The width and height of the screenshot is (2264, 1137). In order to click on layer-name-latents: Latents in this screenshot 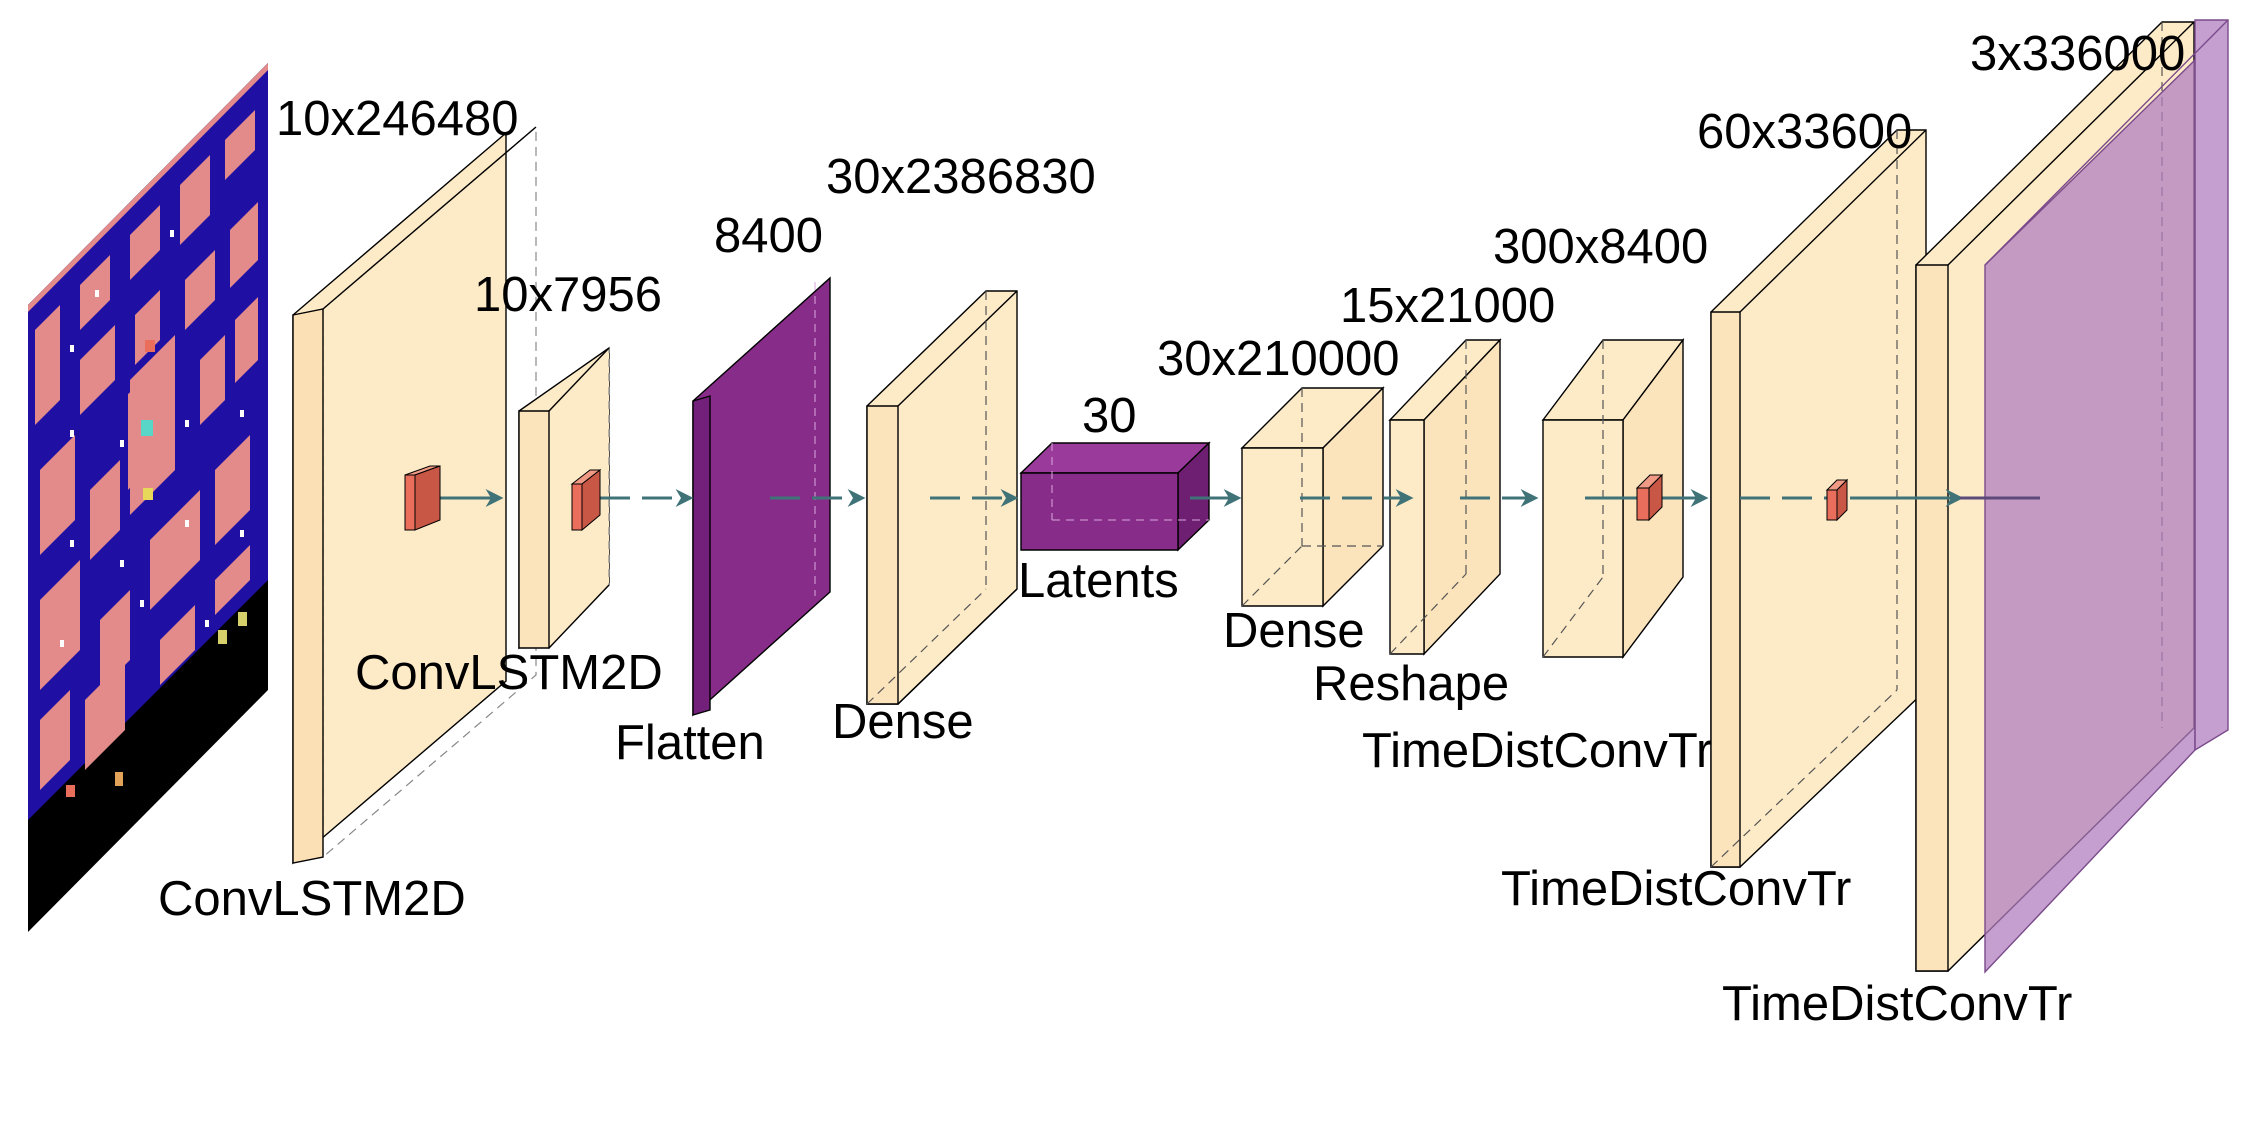, I will do `click(1098, 581)`.